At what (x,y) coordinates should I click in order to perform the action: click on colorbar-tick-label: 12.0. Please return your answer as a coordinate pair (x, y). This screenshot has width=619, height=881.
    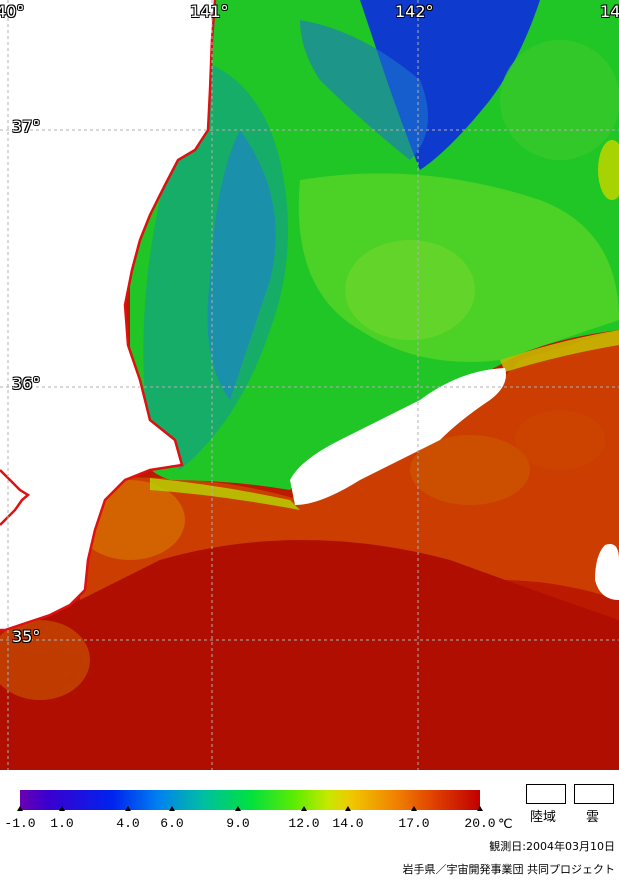
    Looking at the image, I should click on (304, 823).